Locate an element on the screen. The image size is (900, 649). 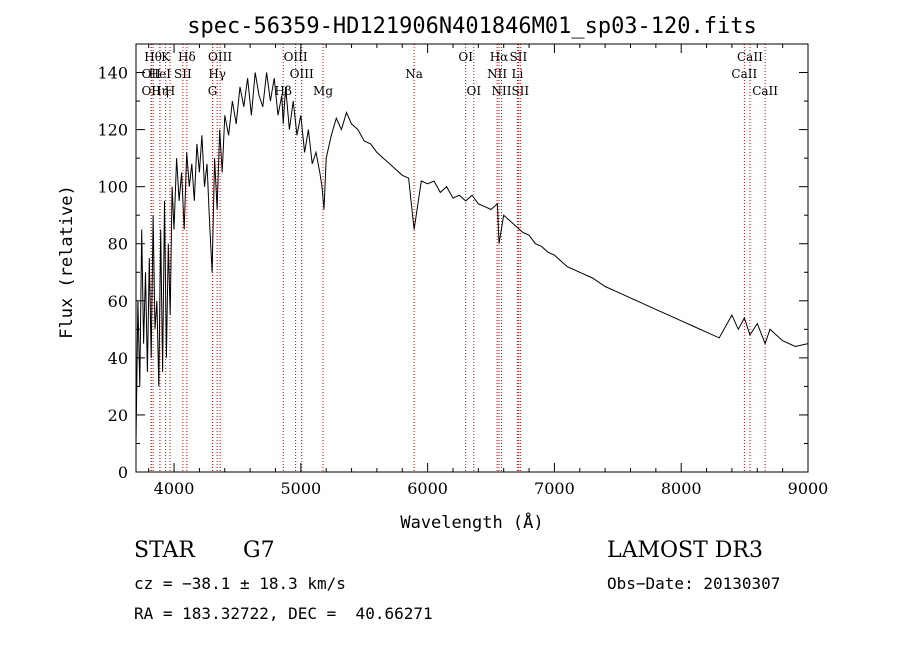
line-marker-label-18: OI is located at coordinates (473, 91).